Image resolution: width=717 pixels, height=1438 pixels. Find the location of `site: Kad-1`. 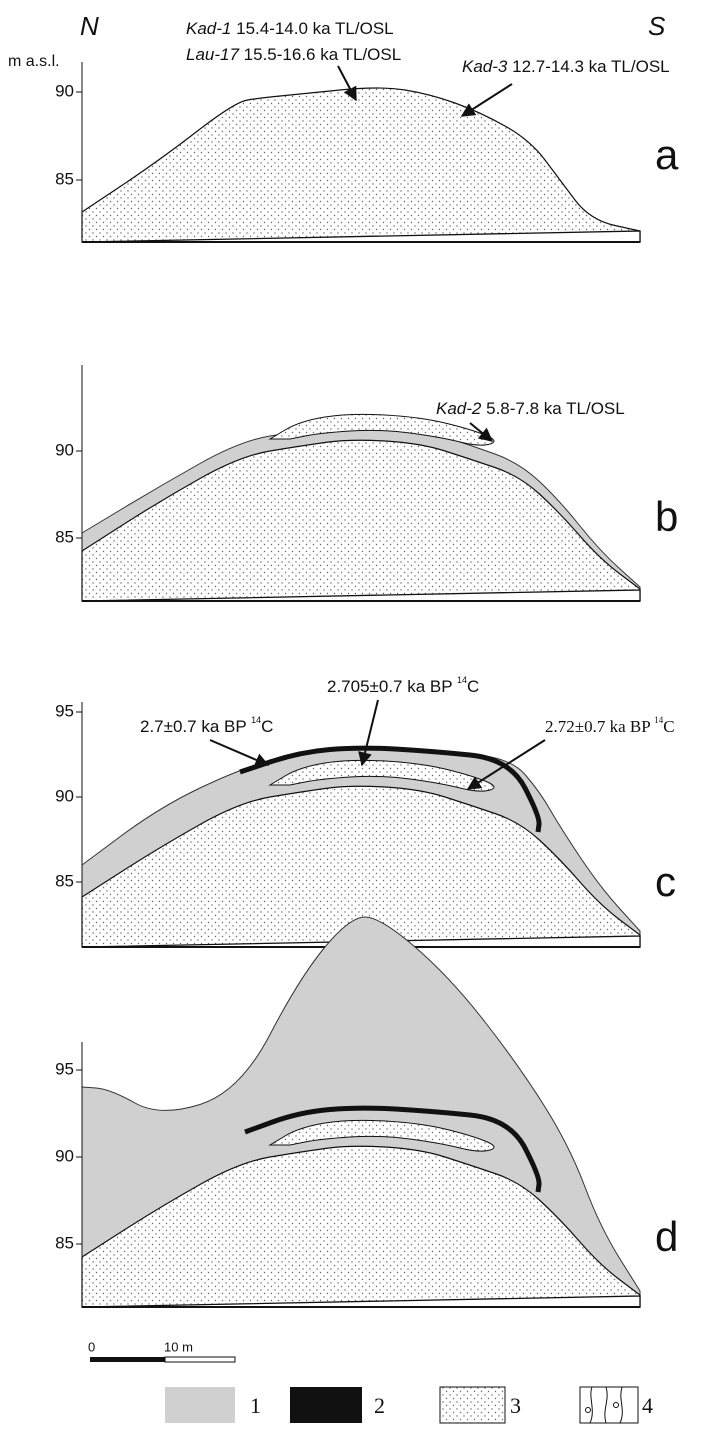

site: Kad-1 is located at coordinates (208, 28).